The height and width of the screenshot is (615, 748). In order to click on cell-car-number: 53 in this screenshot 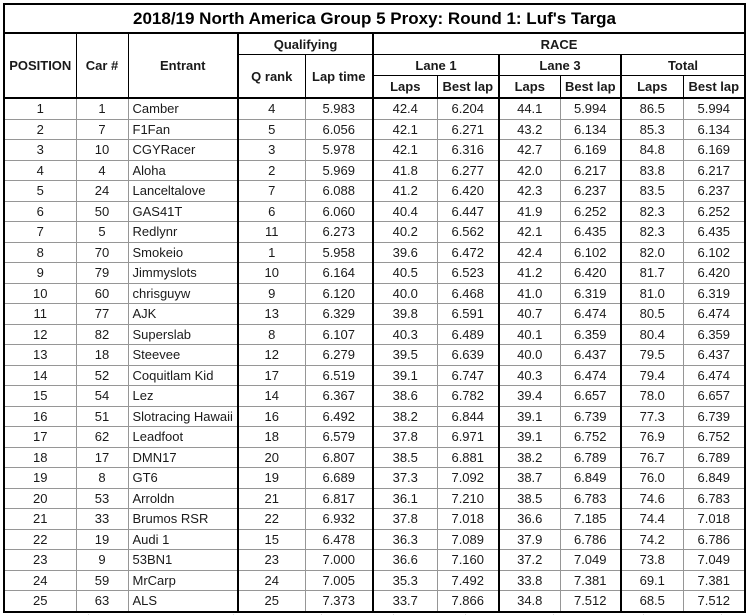, I will do `click(102, 498)`.